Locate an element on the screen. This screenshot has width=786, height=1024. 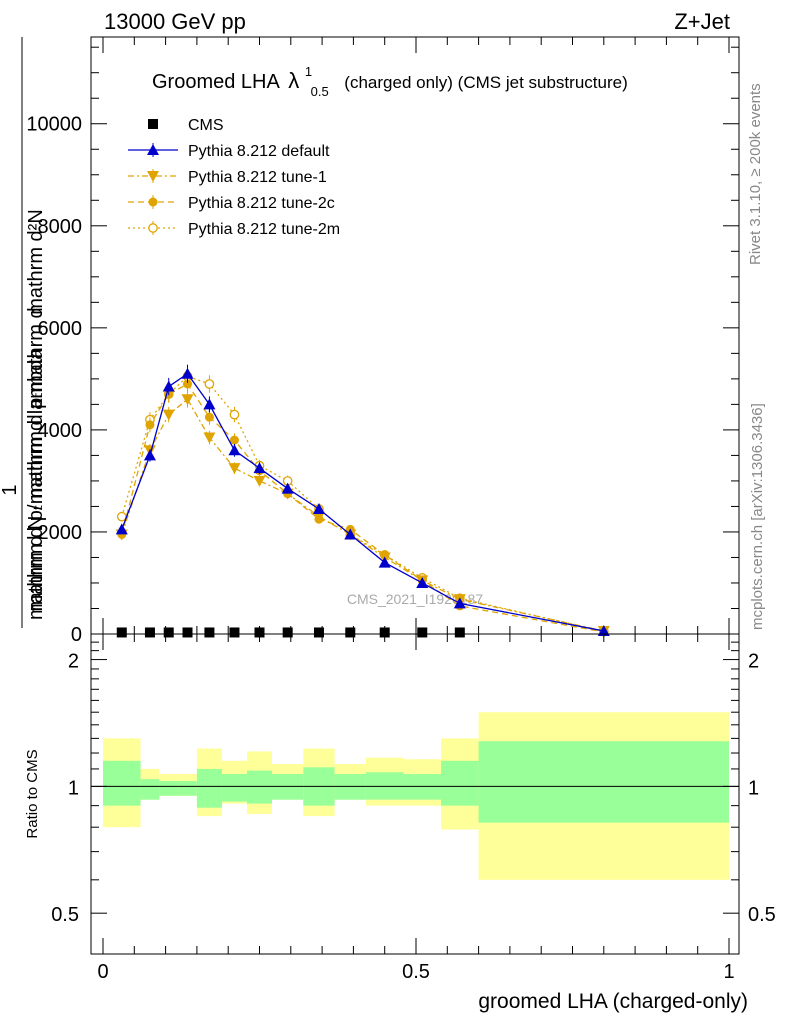
legend-label: Pythia 8.212 default is located at coordinates (259, 151).